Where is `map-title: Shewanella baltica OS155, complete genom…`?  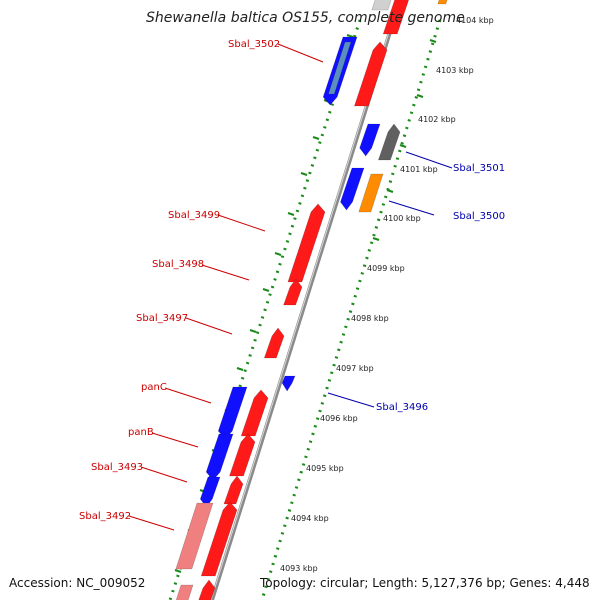 map-title: Shewanella baltica OS155, complete genom… is located at coordinates (305, 18).